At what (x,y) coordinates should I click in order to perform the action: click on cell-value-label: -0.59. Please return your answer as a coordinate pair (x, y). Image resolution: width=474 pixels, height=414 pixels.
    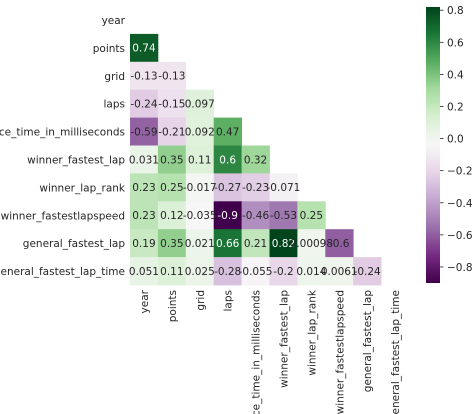
    Looking at the image, I should click on (143, 132).